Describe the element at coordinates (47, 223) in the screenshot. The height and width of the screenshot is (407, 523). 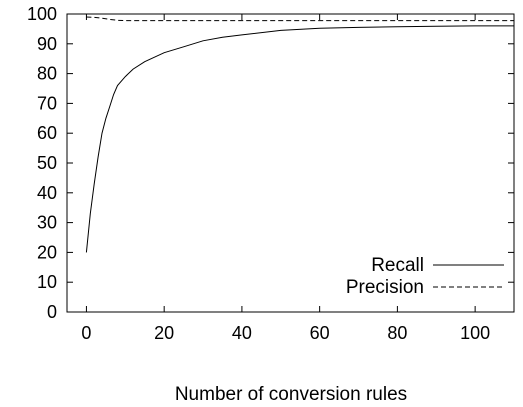
I see `y-tick-label-30: 30` at that location.